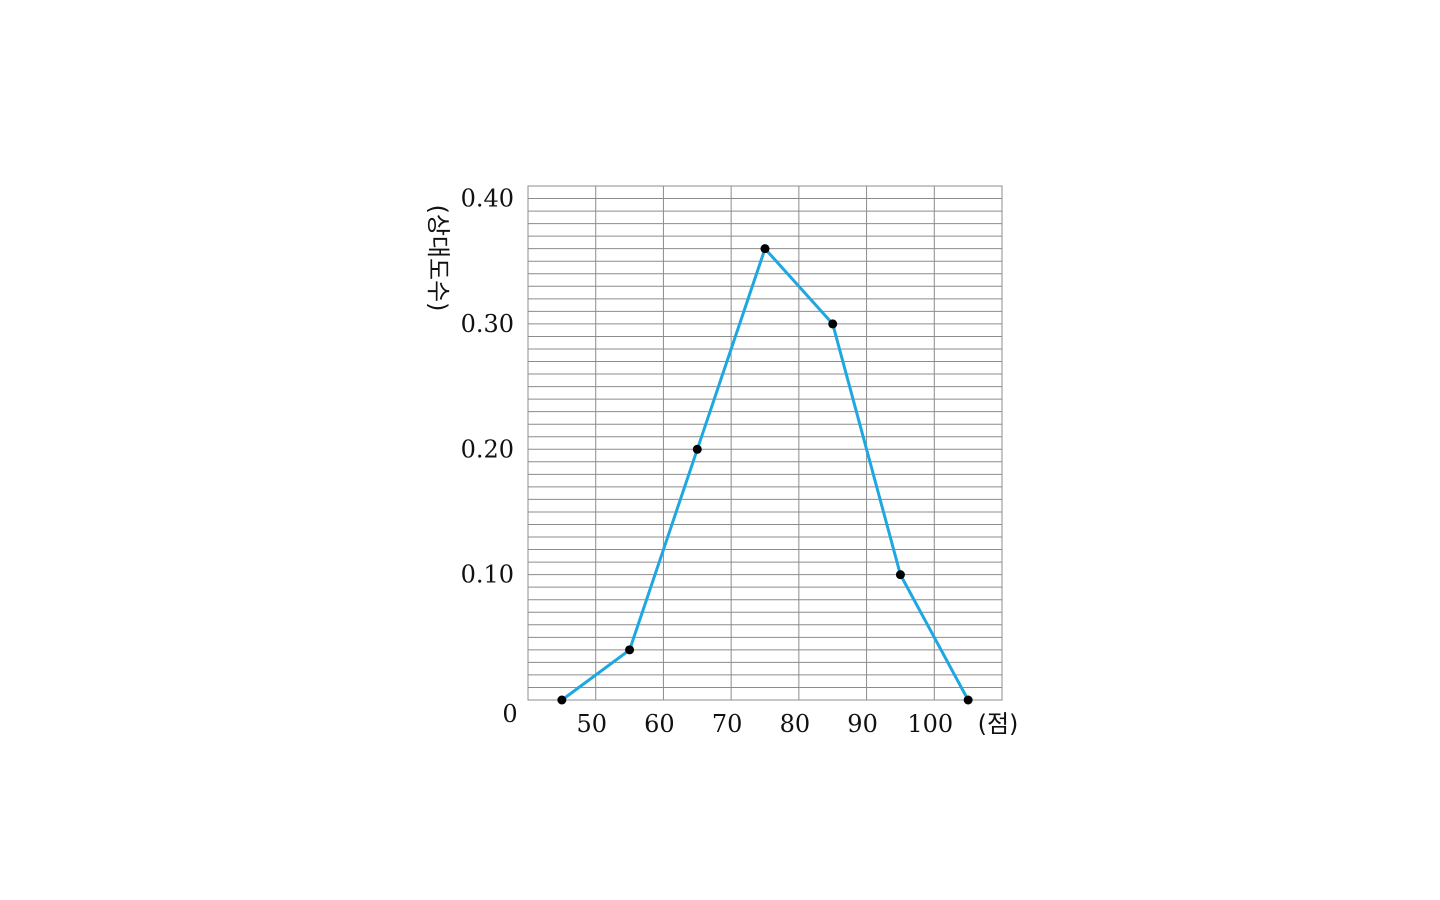 The image size is (1440, 900). What do you see at coordinates (998, 724) in the screenshot?
I see `x-axis-title: (점)` at bounding box center [998, 724].